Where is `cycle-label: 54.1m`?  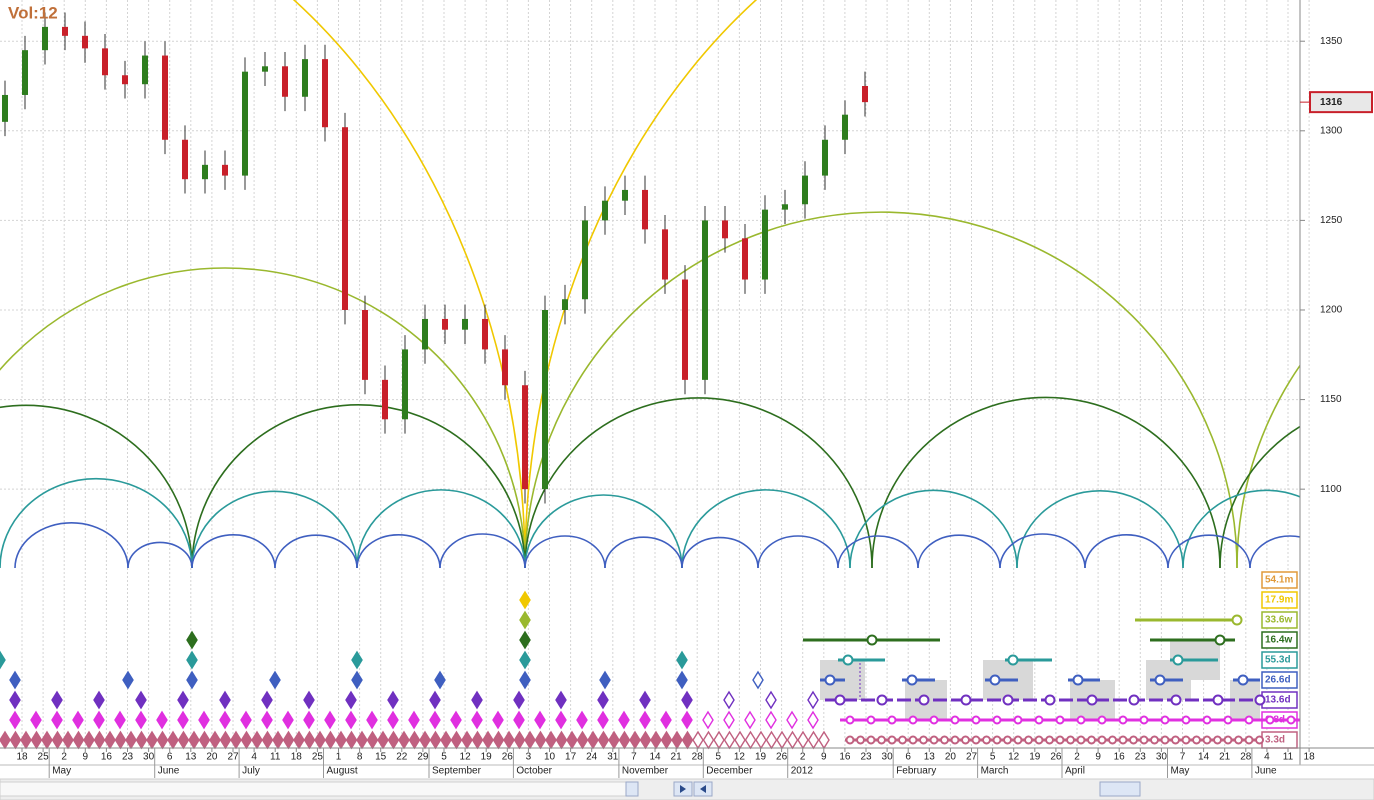
cycle-label: 54.1m is located at coordinates (1279, 580).